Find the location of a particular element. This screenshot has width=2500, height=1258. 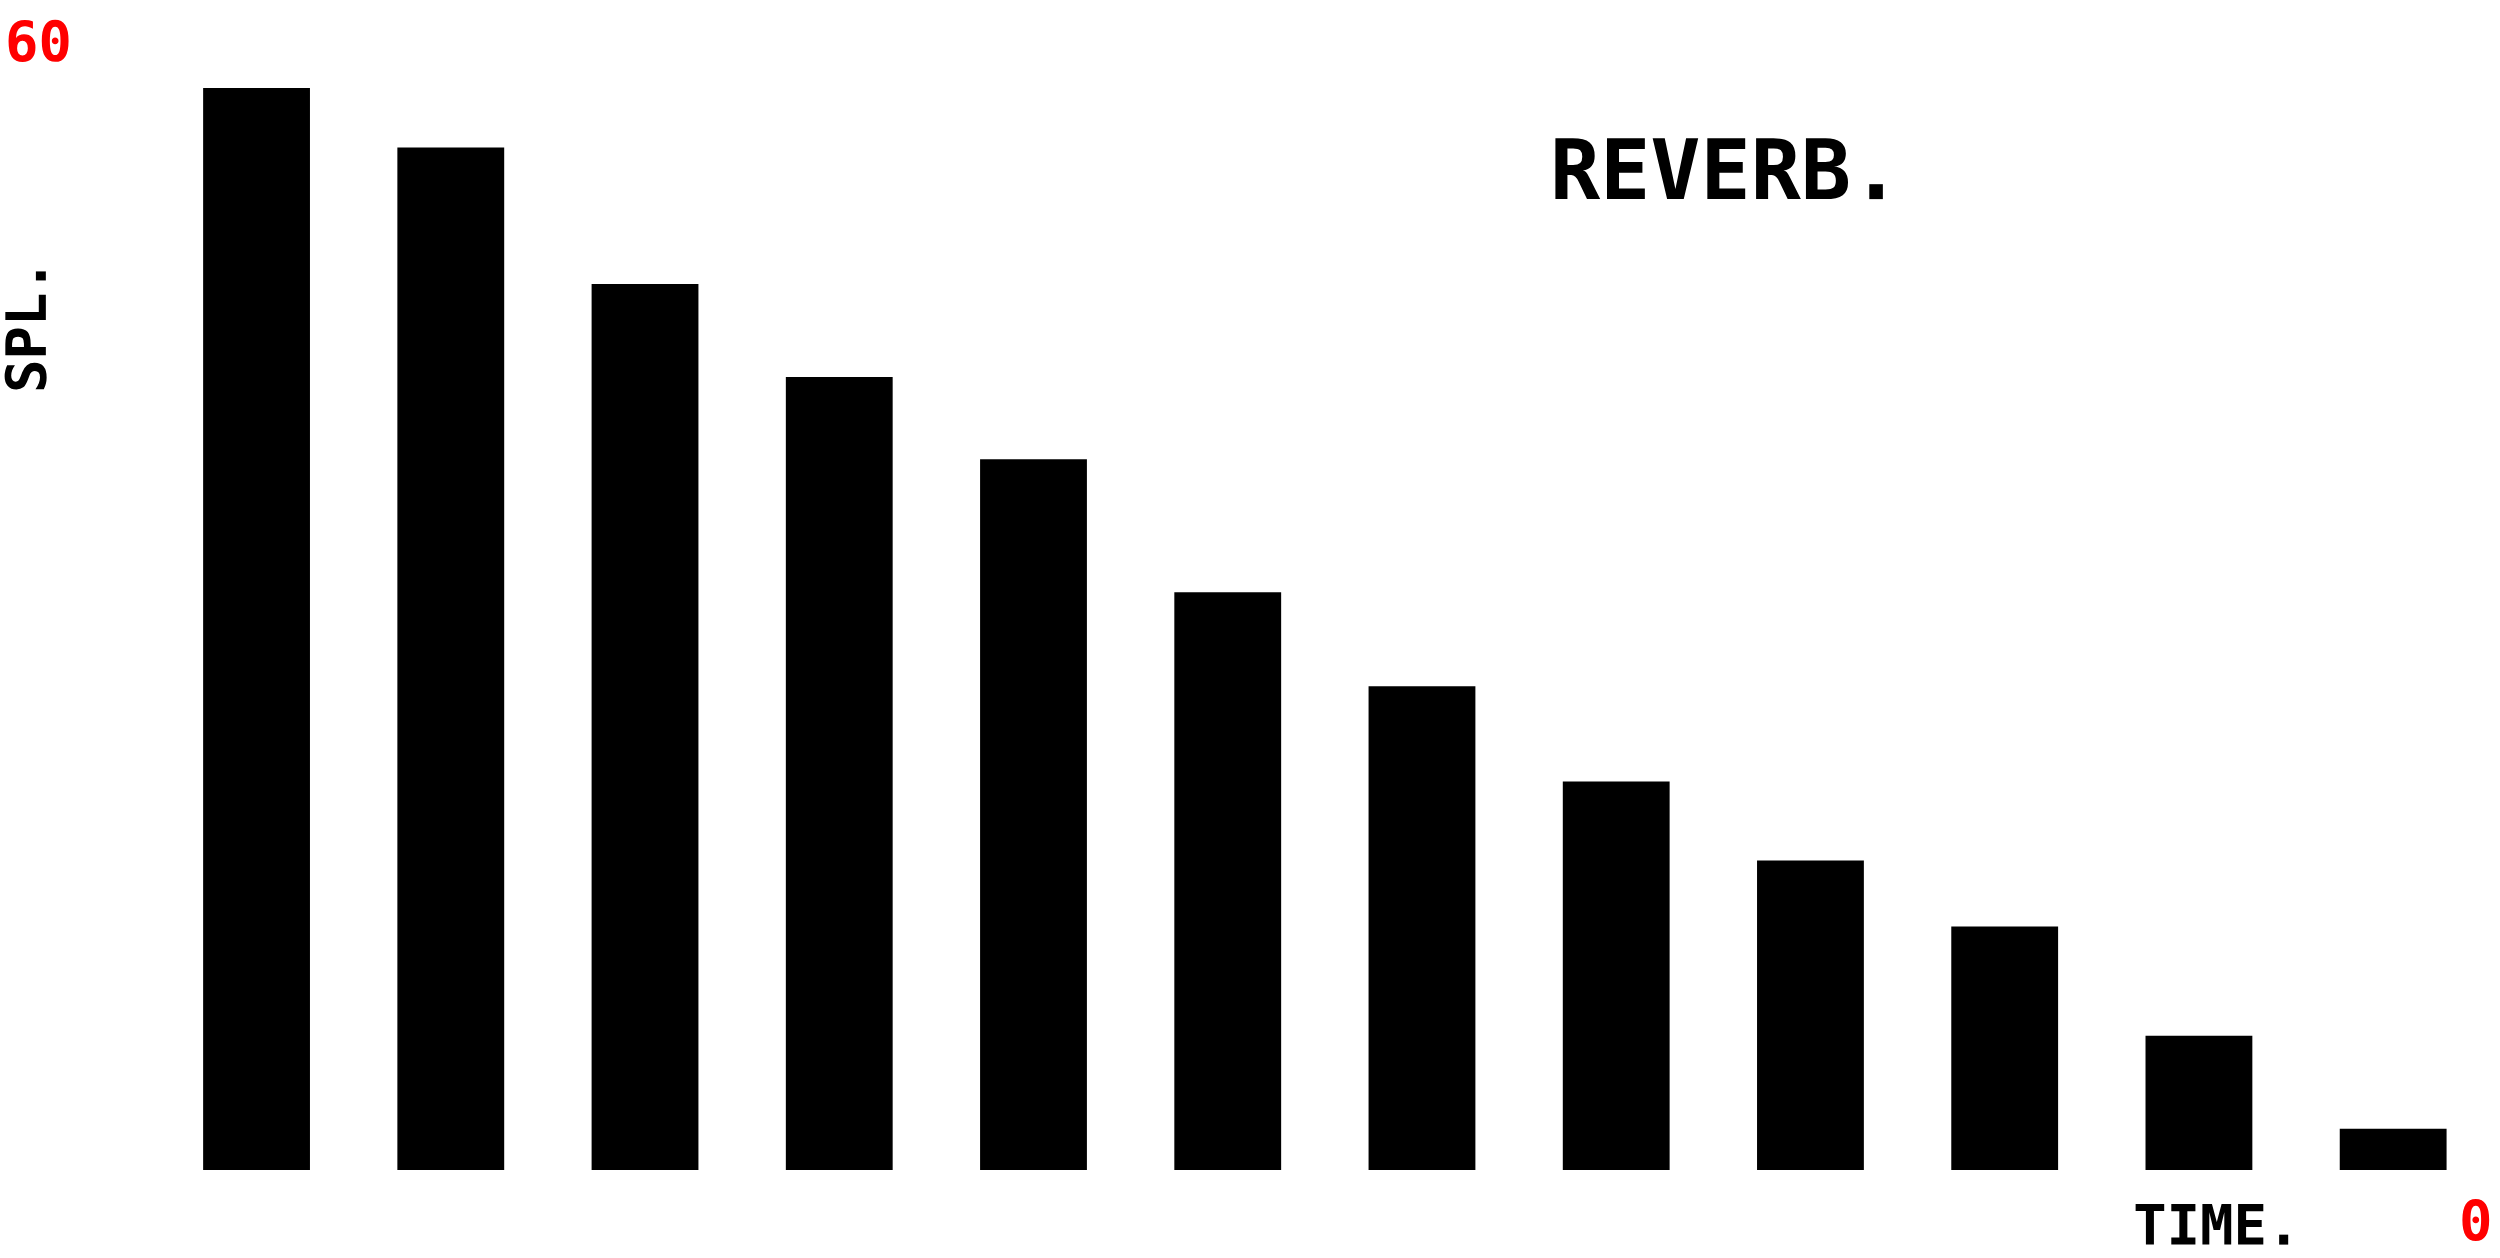

chart-title: REVERB. is located at coordinates (1719, 169).